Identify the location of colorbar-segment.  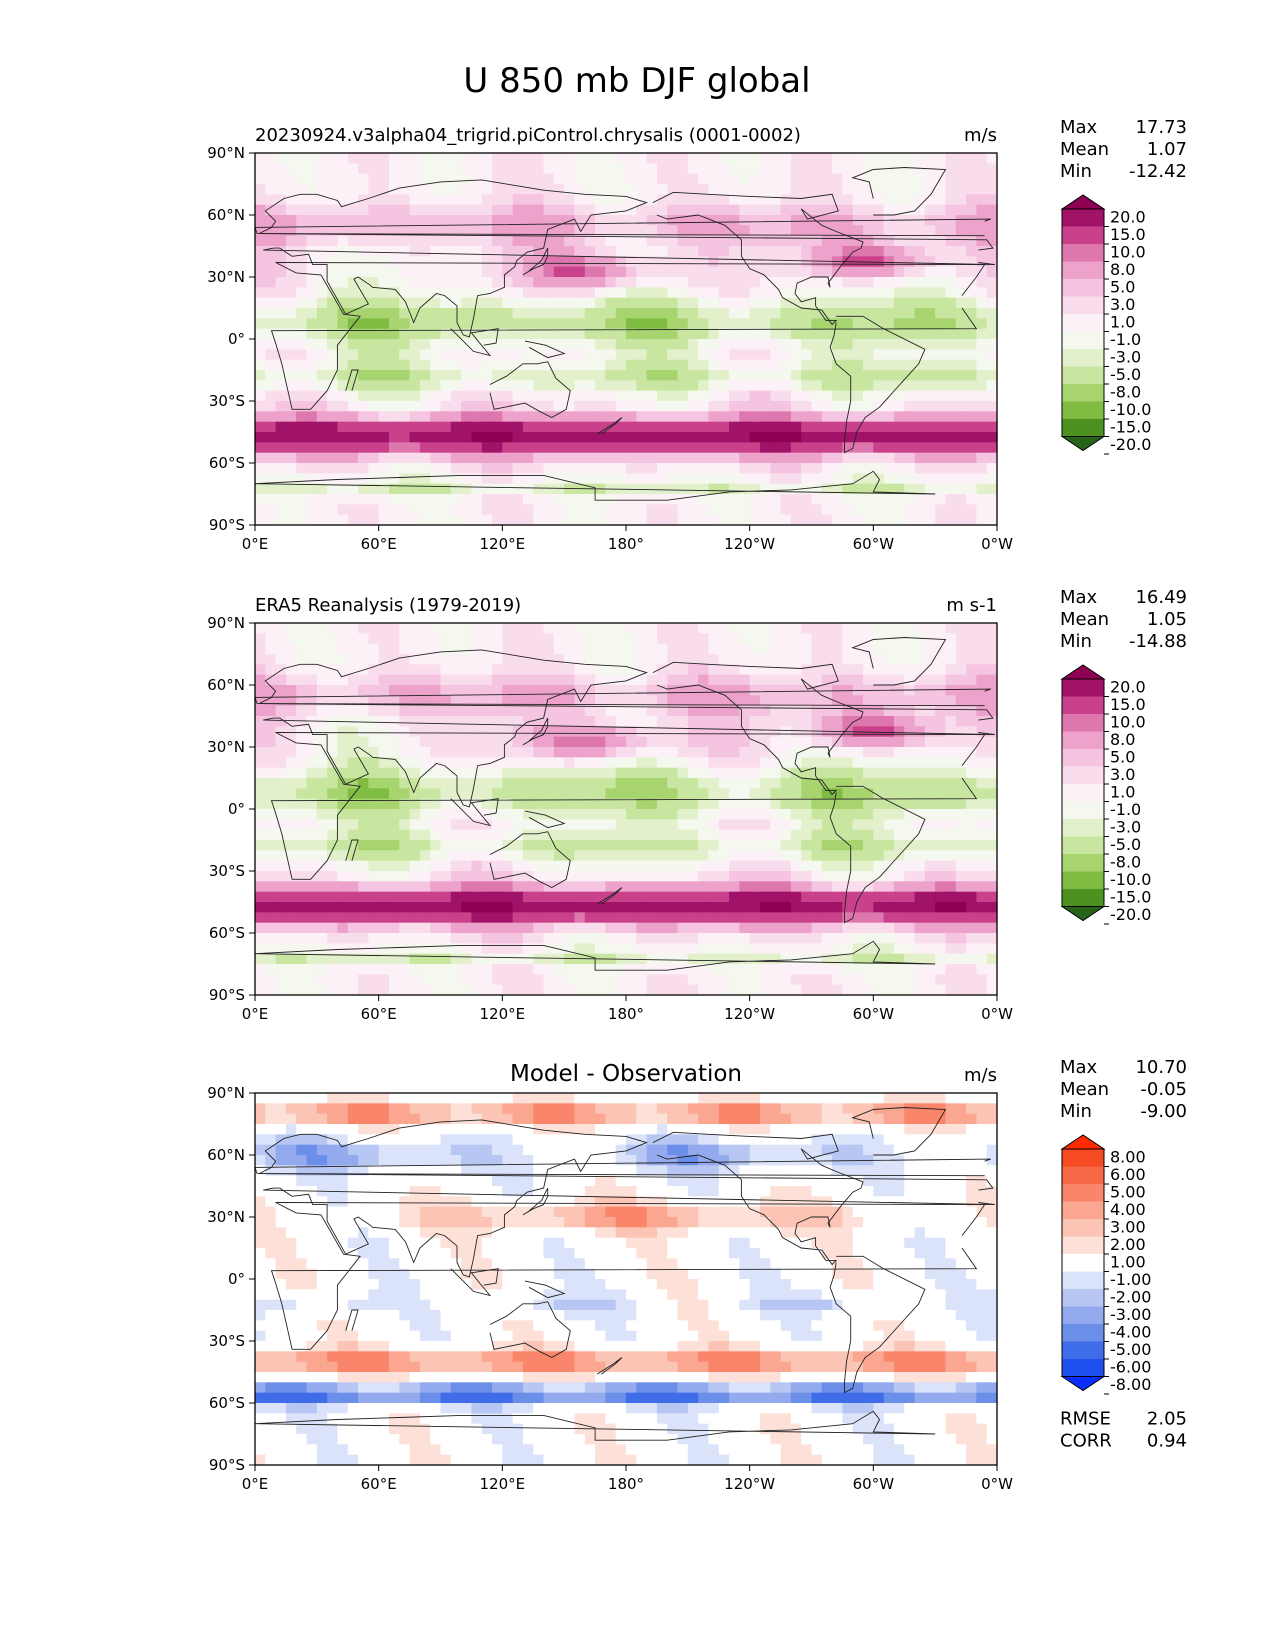
(1083, 288).